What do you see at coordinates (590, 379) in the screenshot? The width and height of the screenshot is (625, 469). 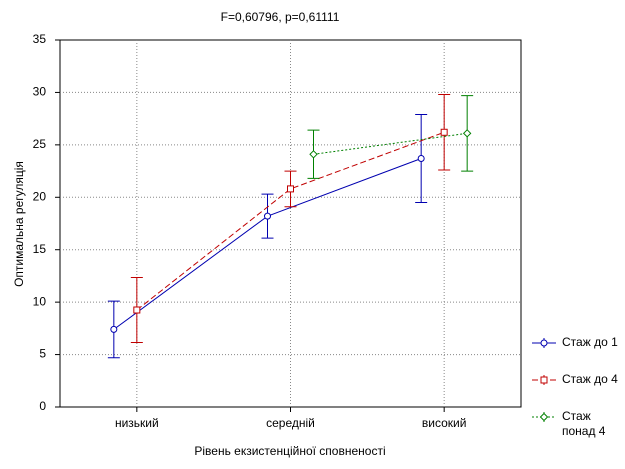 I see `legend-label: Стаж до 4` at bounding box center [590, 379].